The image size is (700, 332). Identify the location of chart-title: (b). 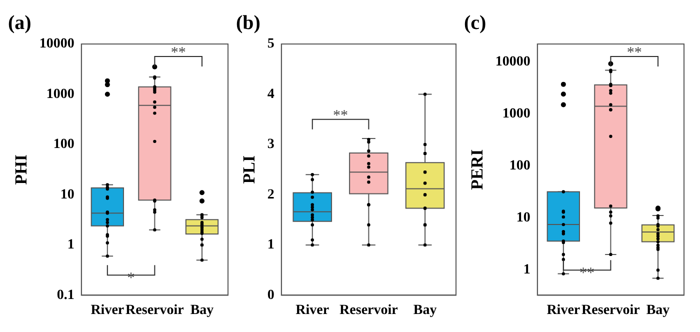
(248, 23).